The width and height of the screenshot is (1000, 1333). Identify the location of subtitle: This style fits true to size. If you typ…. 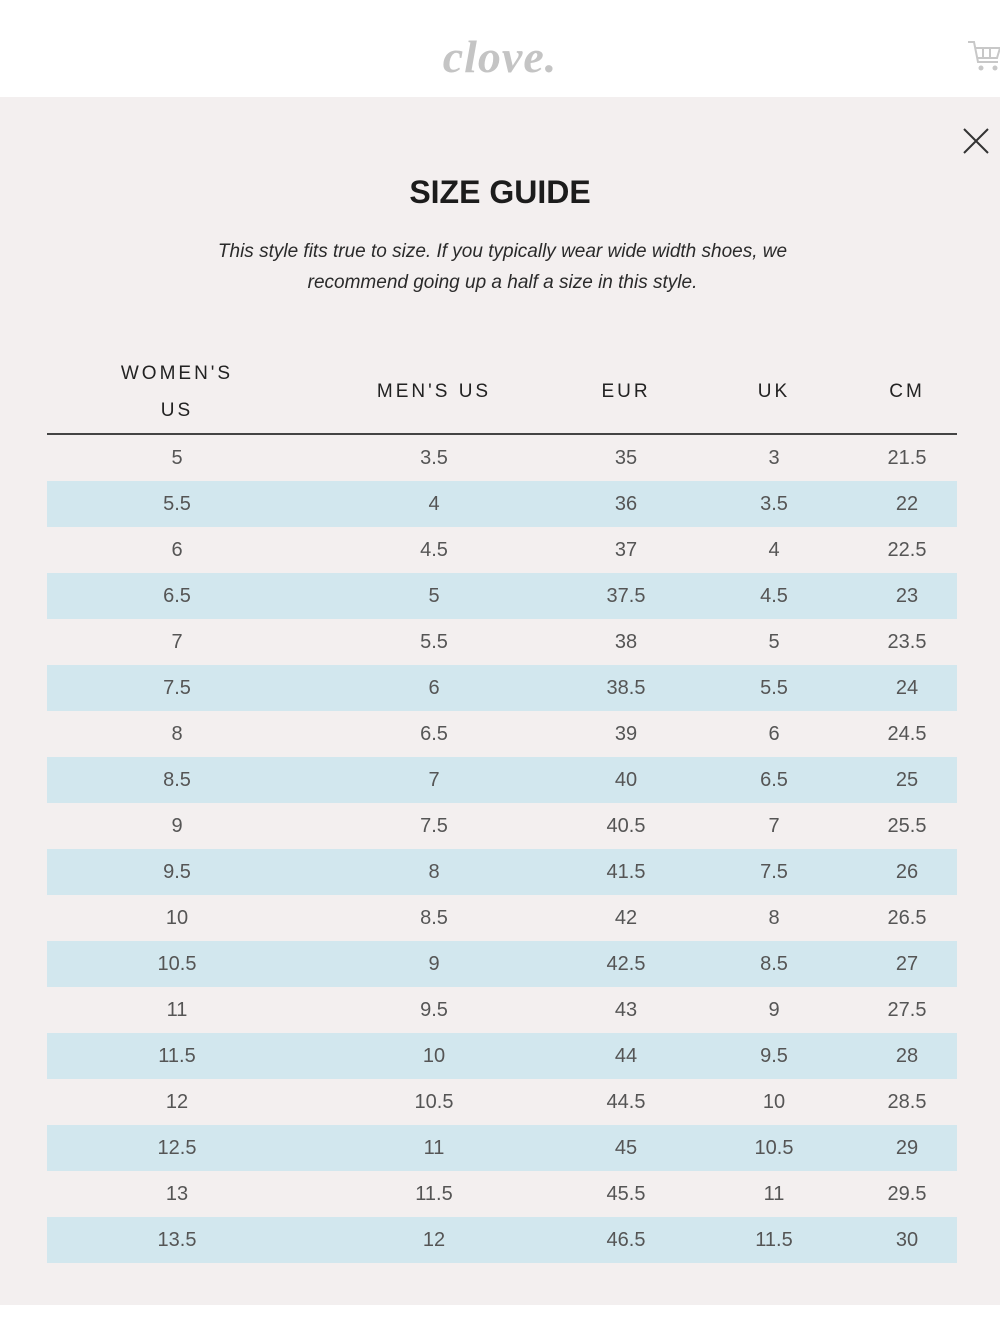
(502, 267).